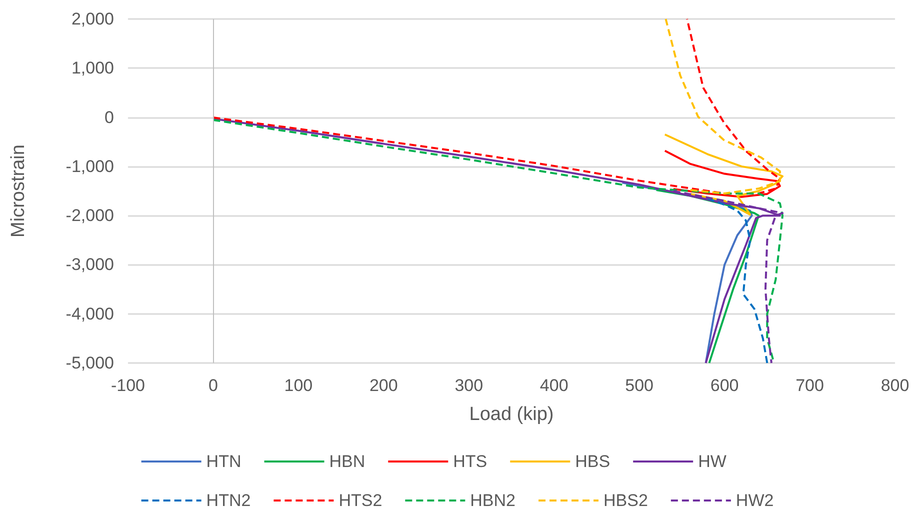 The height and width of the screenshot is (531, 914). Describe the element at coordinates (626, 500) in the screenshot. I see `legend-label: HBS2` at that location.